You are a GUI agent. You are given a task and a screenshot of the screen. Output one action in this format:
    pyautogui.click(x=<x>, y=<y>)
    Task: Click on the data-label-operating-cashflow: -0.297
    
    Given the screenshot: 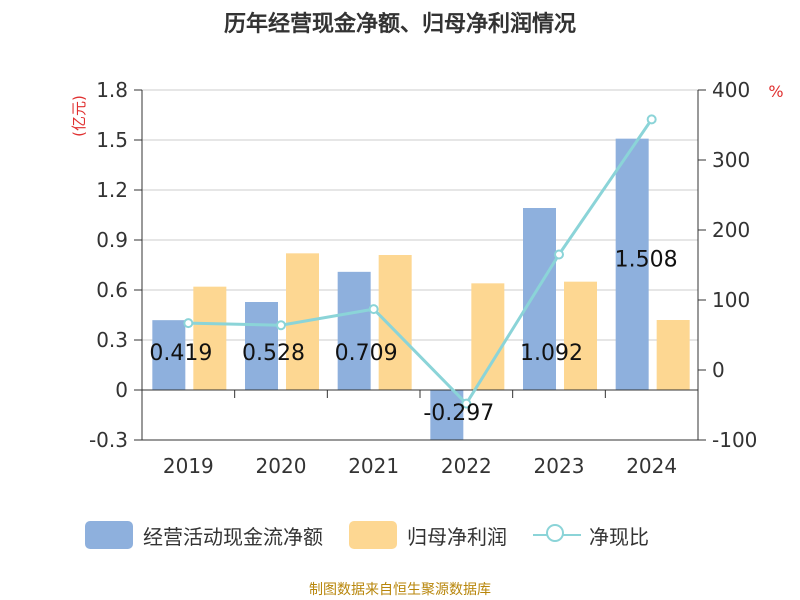 What is the action you would take?
    pyautogui.click(x=458, y=413)
    